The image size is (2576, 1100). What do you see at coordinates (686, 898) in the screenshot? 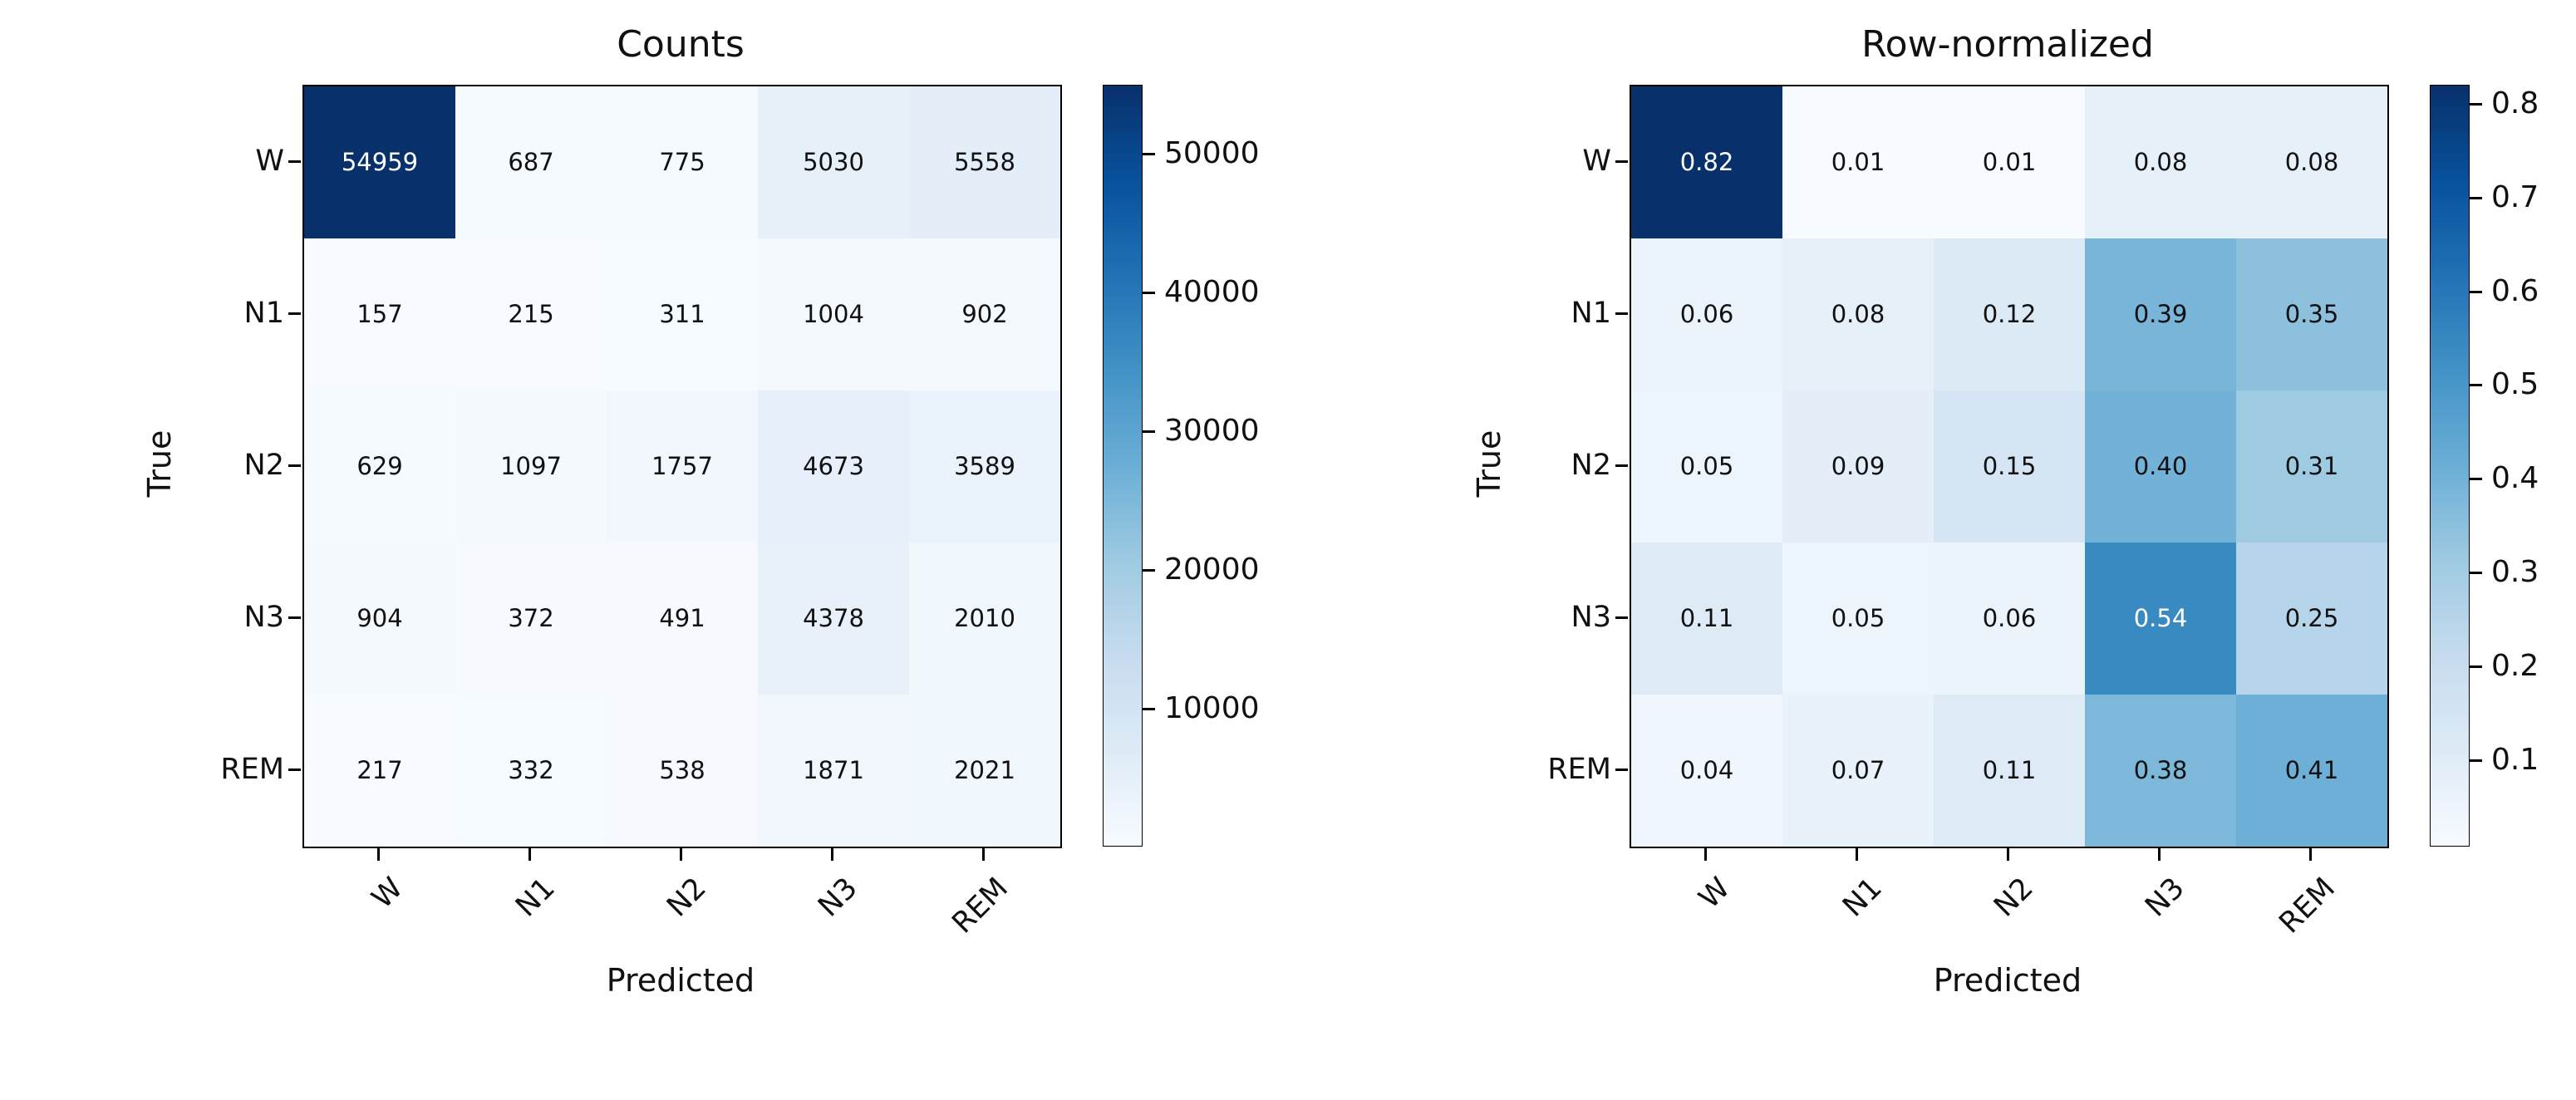
I see `x-tick-label: N2` at bounding box center [686, 898].